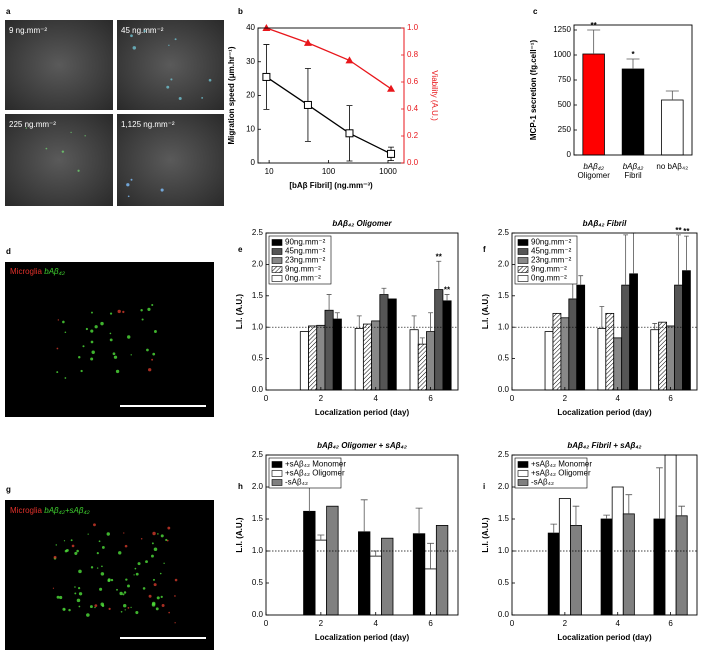 Image resolution: width=701 pixels, height=656 pixels. I want to click on panel-letter: a, so click(8, 11).